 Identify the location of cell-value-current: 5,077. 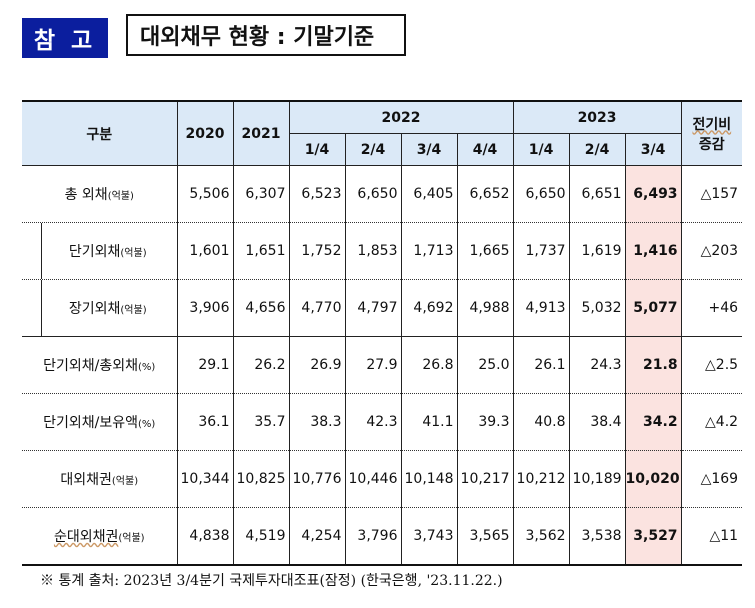
(653, 308).